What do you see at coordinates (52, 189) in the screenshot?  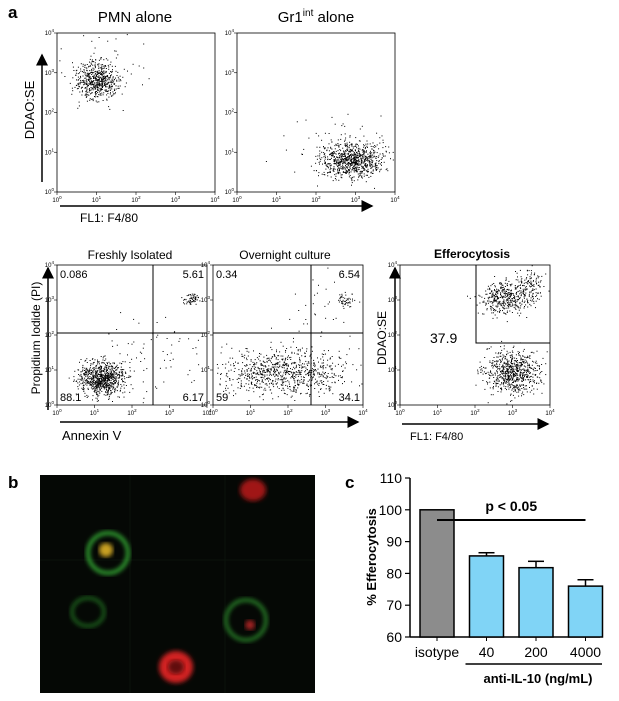 I see `tick-exponent: 0` at bounding box center [52, 189].